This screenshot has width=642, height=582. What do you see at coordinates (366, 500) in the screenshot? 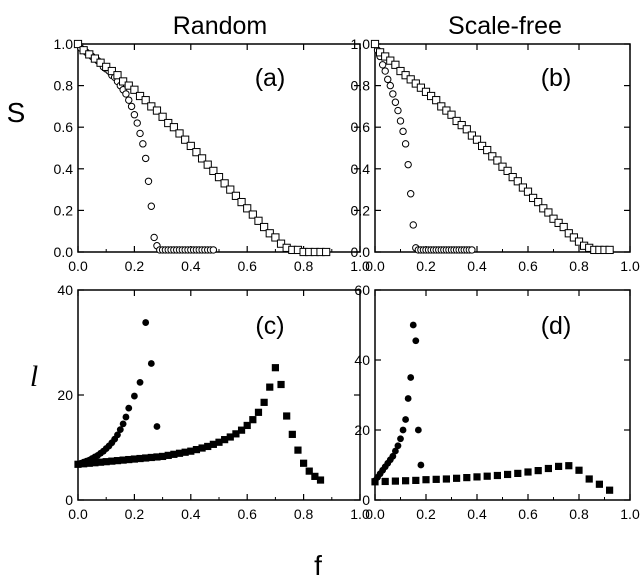
I see `y-tick-label: 0` at bounding box center [366, 500].